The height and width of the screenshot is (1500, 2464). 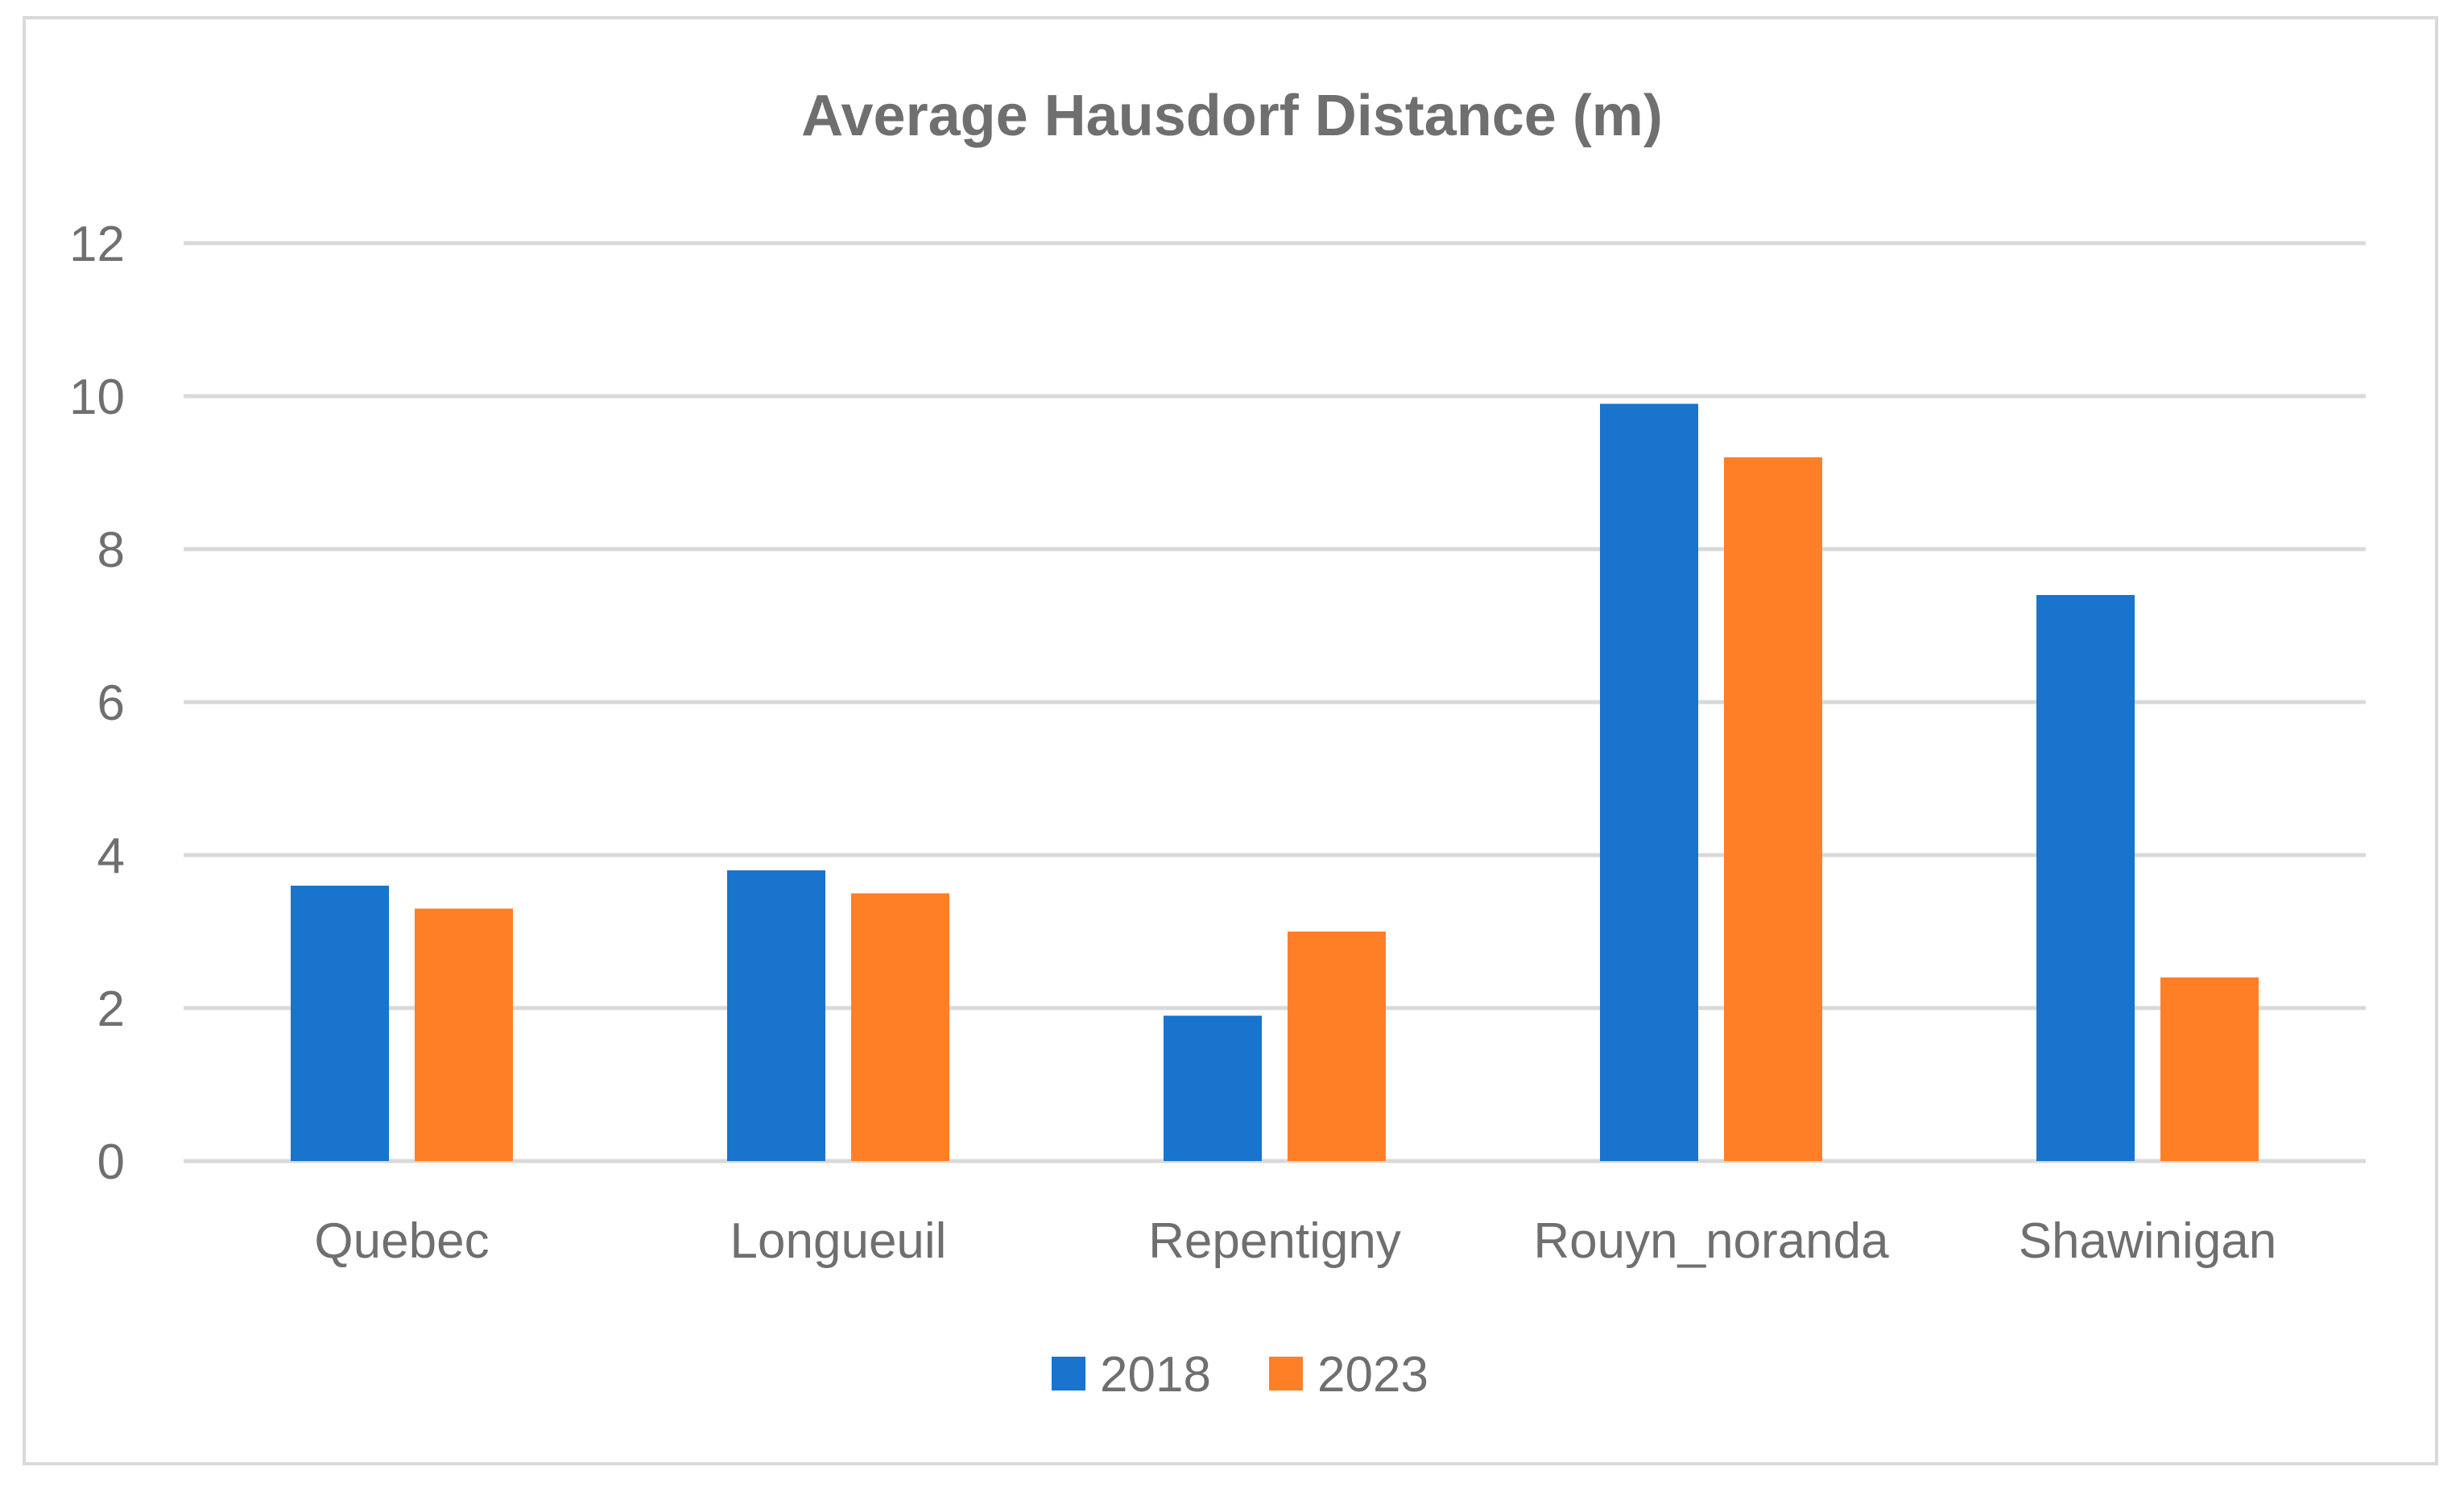 What do you see at coordinates (97, 397) in the screenshot?
I see `y-tick-label: 10` at bounding box center [97, 397].